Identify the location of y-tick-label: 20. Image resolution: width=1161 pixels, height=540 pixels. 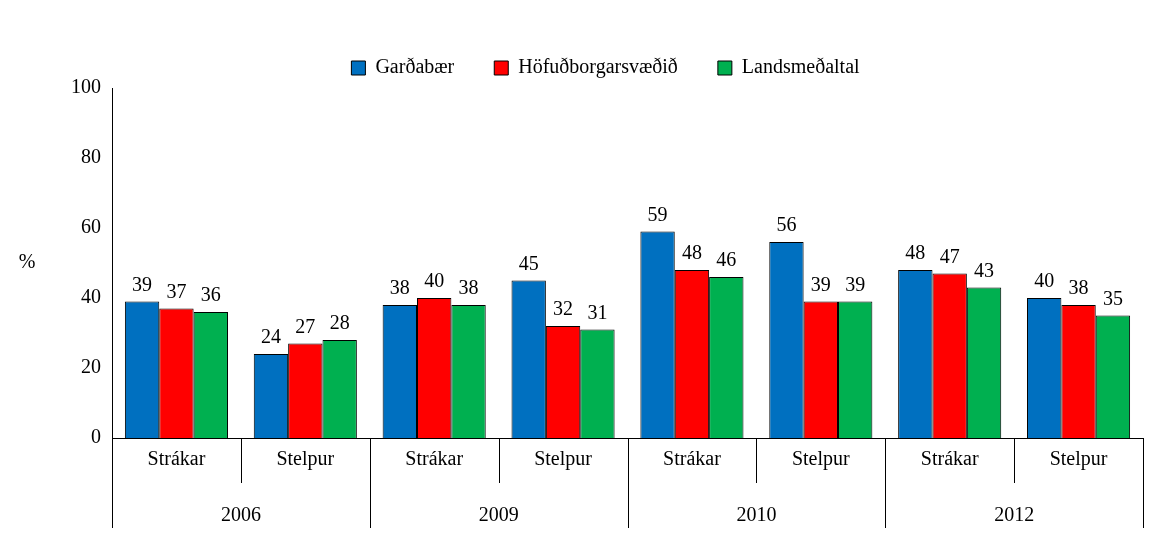
(91, 366).